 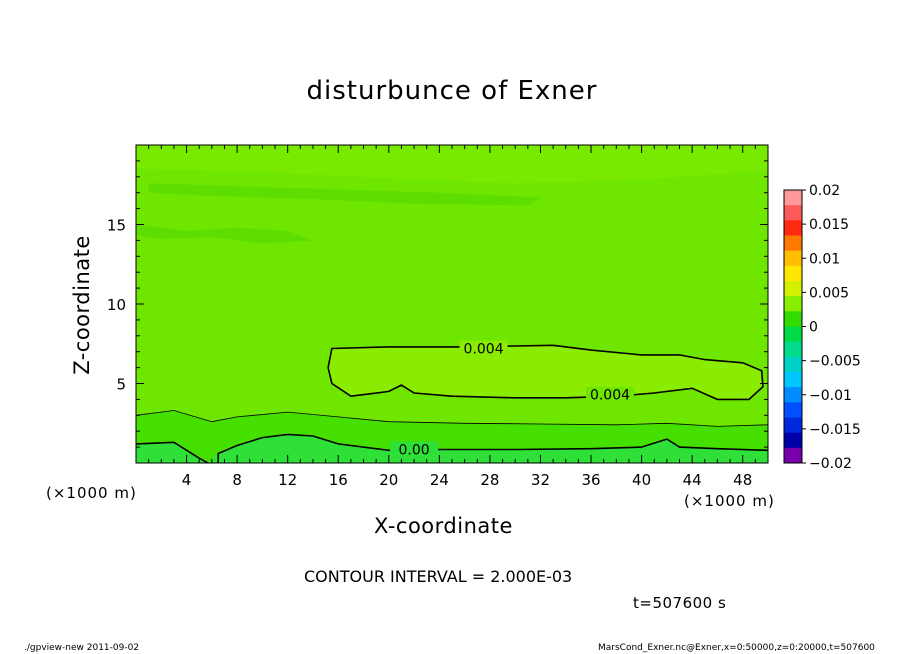 What do you see at coordinates (835, 430) in the screenshot?
I see `colorbar-tick-label: −0.015` at bounding box center [835, 430].